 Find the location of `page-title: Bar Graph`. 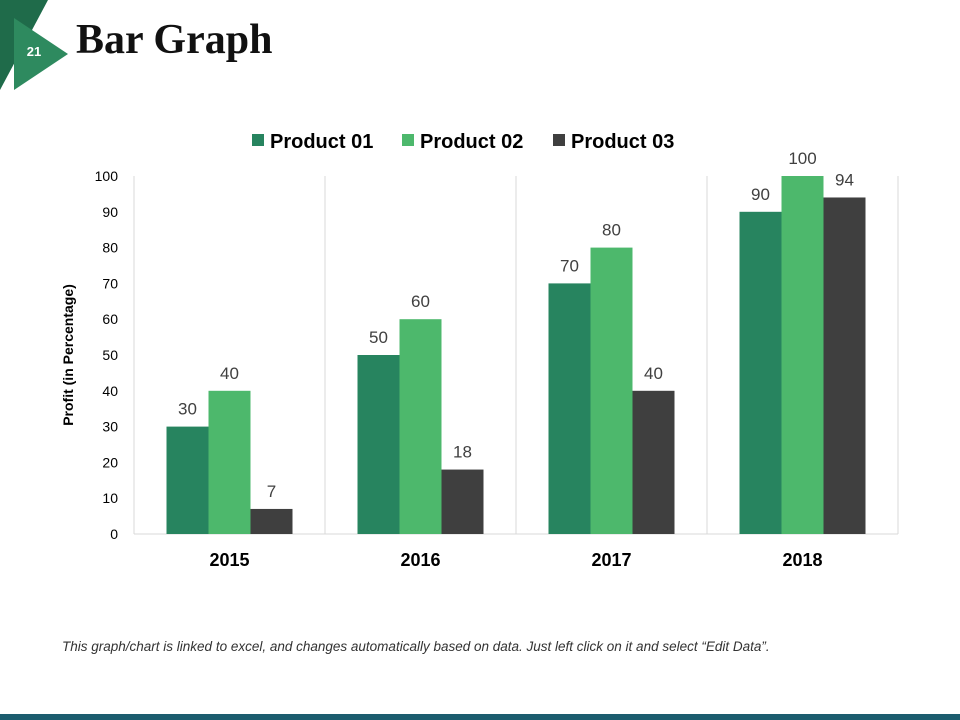

page-title: Bar Graph is located at coordinates (174, 40).